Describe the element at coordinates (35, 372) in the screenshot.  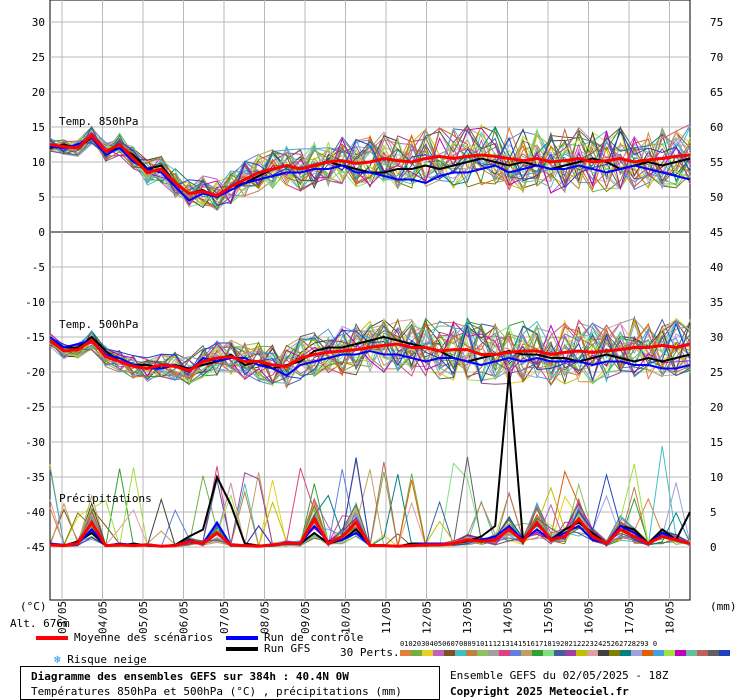
I see `left-tick-label: -20` at that location.